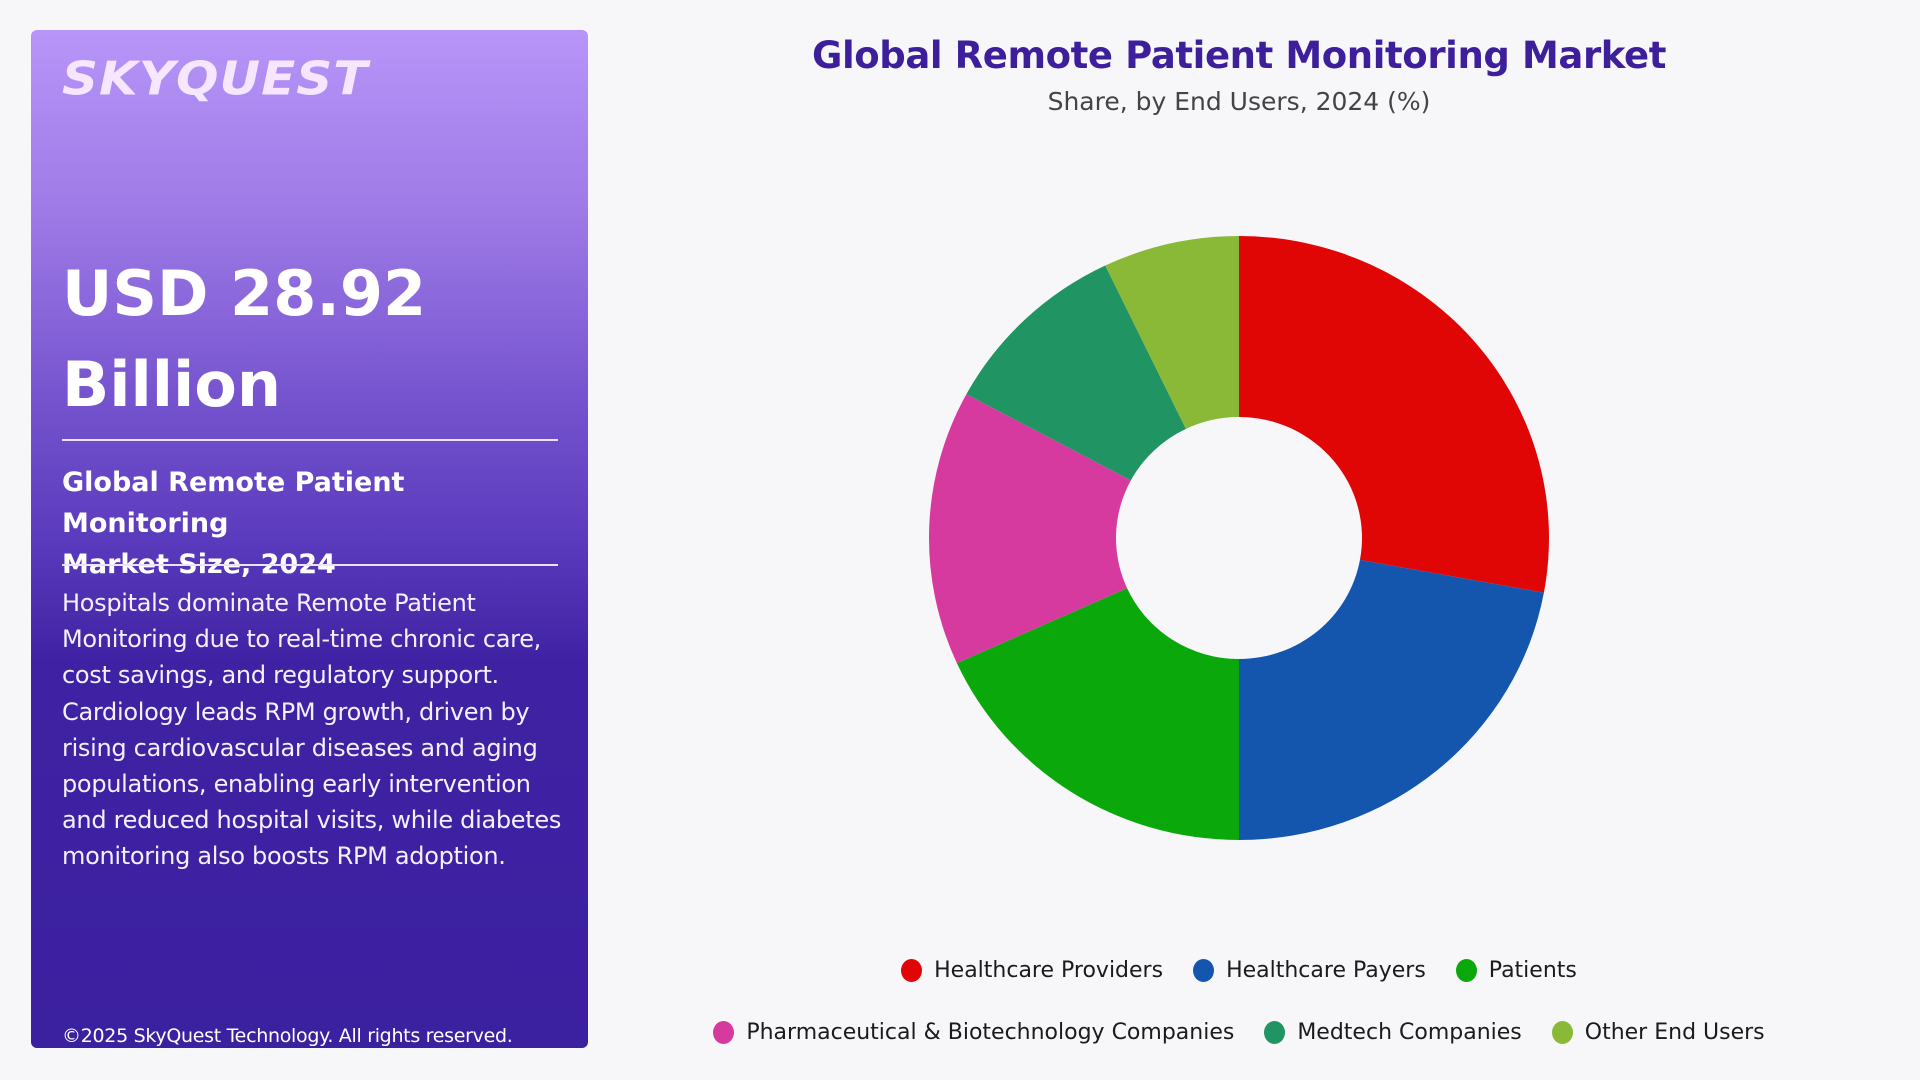 Image resolution: width=1920 pixels, height=1080 pixels. What do you see at coordinates (1030, 529) in the screenshot?
I see `donut-slice-pharmaceutical-biotechnology-companies` at bounding box center [1030, 529].